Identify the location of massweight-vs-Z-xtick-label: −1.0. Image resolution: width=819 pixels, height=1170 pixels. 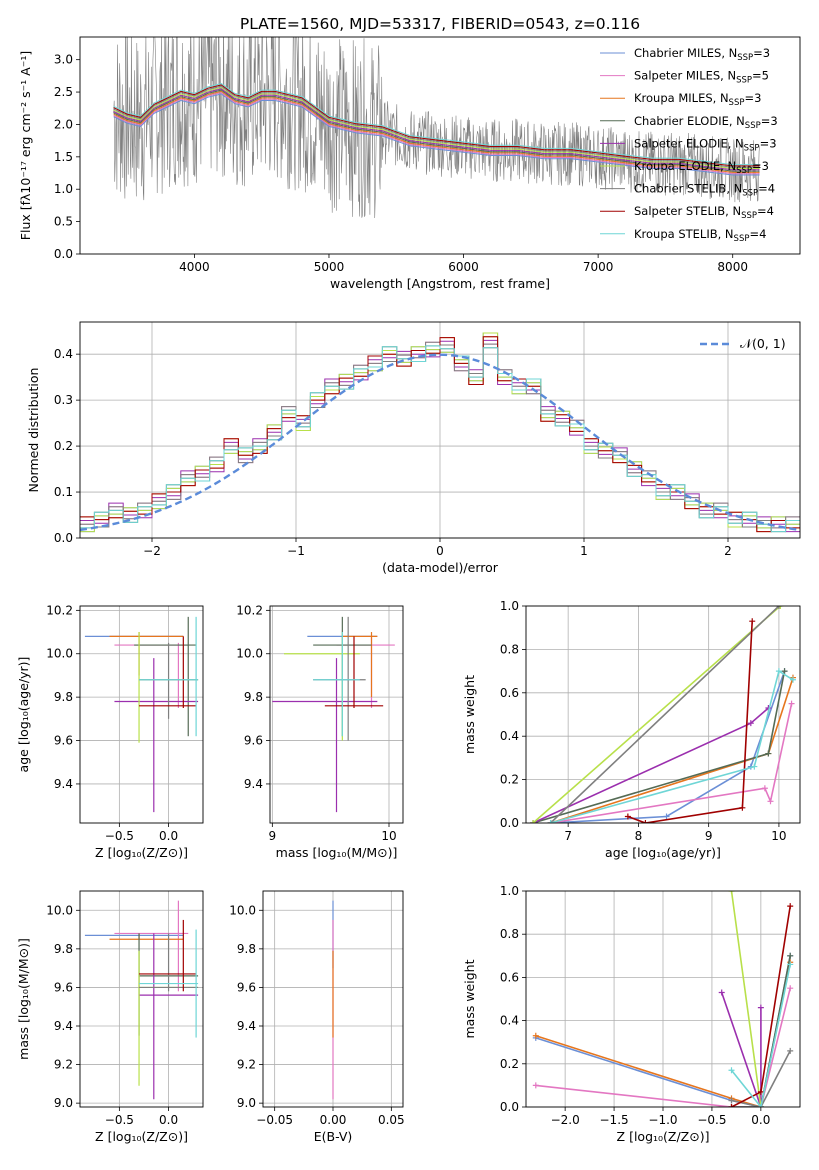
(662, 1120).